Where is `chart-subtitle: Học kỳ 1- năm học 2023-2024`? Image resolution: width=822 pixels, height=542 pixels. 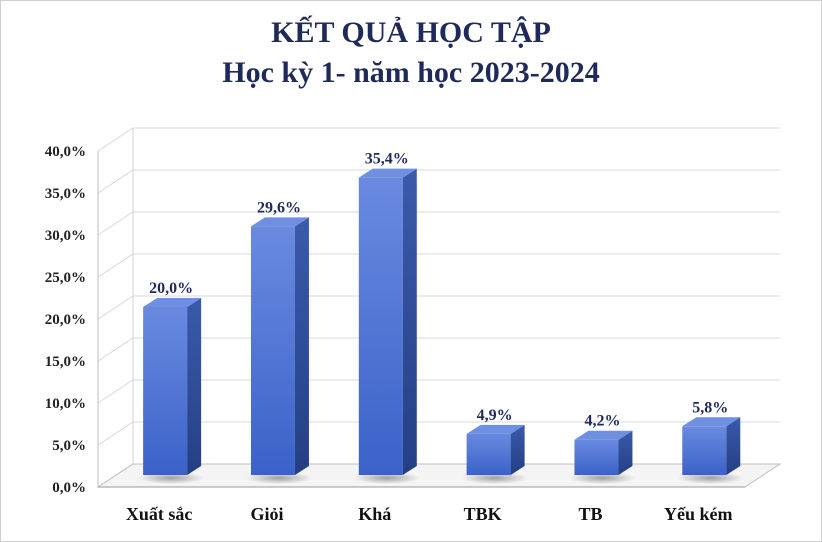 chart-subtitle: Học kỳ 1- năm học 2023-2024 is located at coordinates (411, 72).